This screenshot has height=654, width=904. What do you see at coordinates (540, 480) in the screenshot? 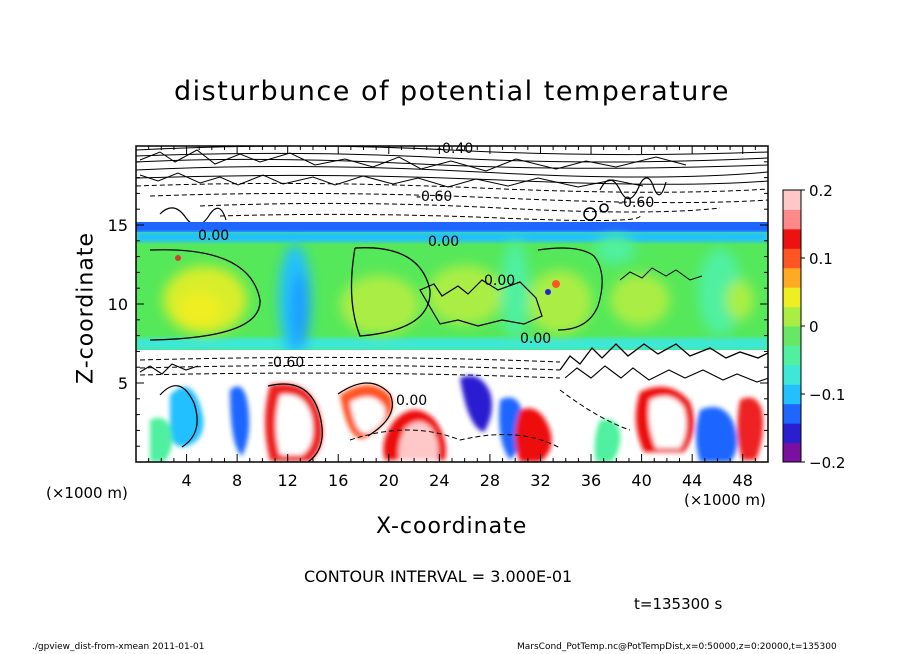
I see `x-tick-label: 32` at bounding box center [540, 480].